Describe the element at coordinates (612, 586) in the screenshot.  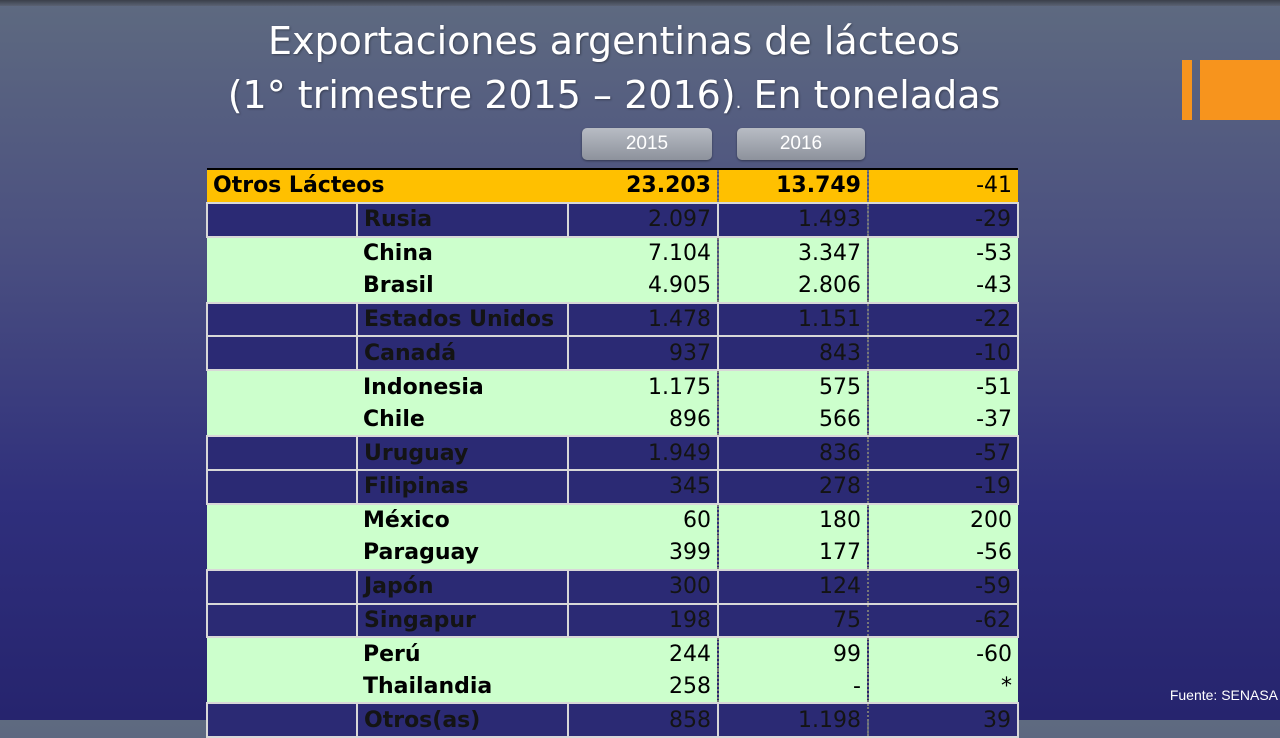
I see `table-row: Japón 300 124 -59` at that location.